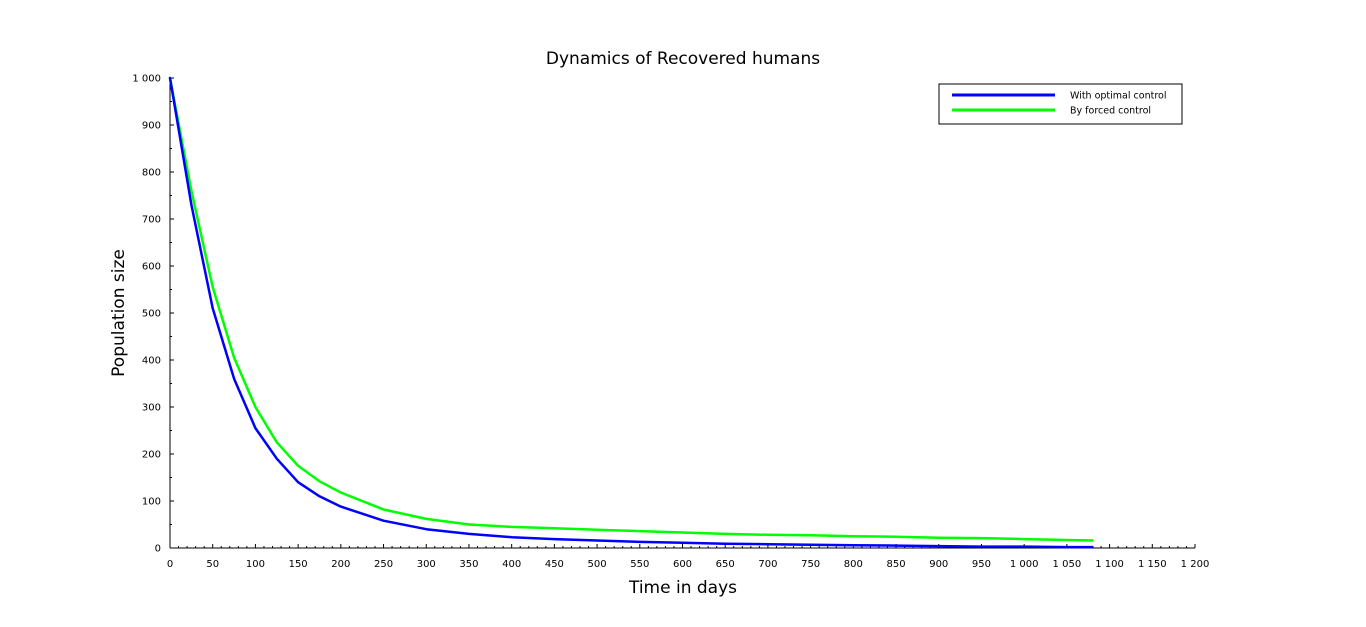 This screenshot has width=1366, height=627. I want to click on legend-box, so click(1060, 104).